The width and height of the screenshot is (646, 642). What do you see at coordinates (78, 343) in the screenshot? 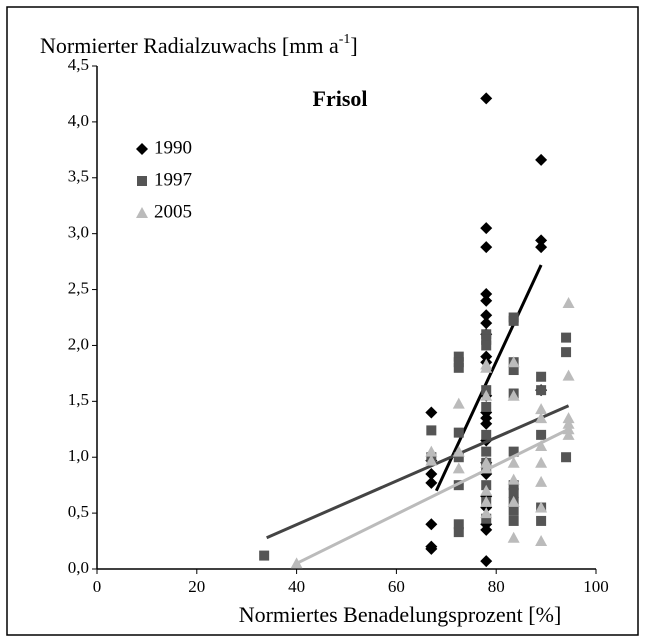
I see `y-tick-label: 2,0` at bounding box center [78, 343].